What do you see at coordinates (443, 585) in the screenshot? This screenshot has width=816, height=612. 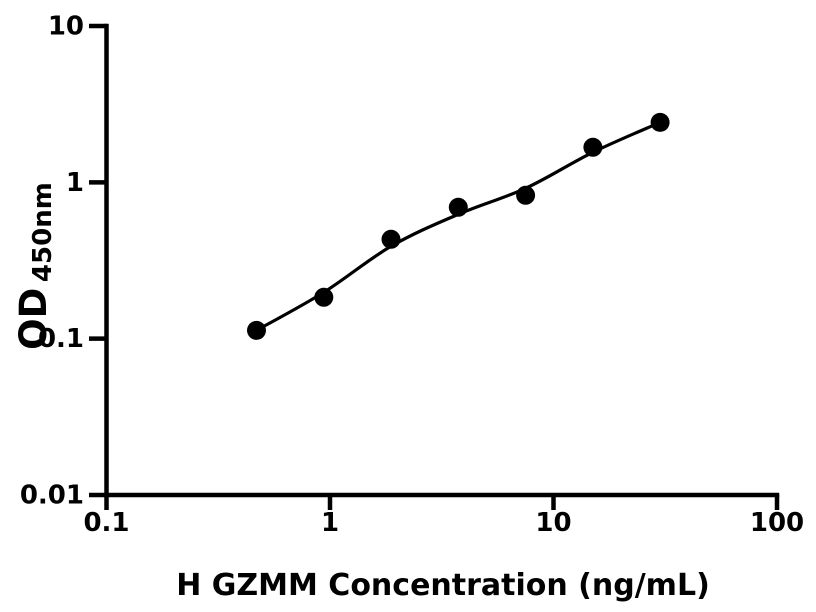 I see `x-axis-title: H GZMM Concentration (ng/mL)` at bounding box center [443, 585].